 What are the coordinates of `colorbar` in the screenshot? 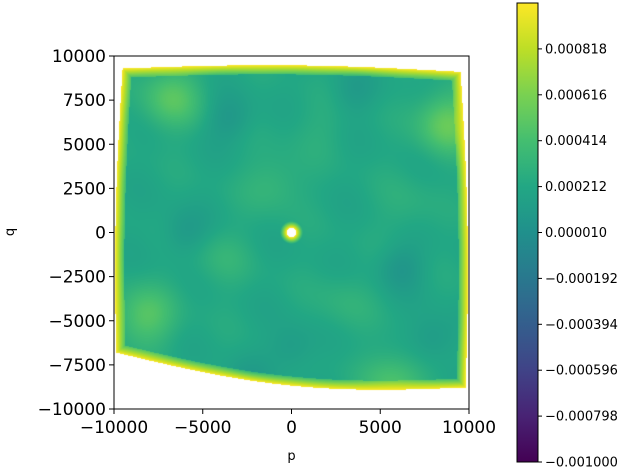 It's located at (527, 232).